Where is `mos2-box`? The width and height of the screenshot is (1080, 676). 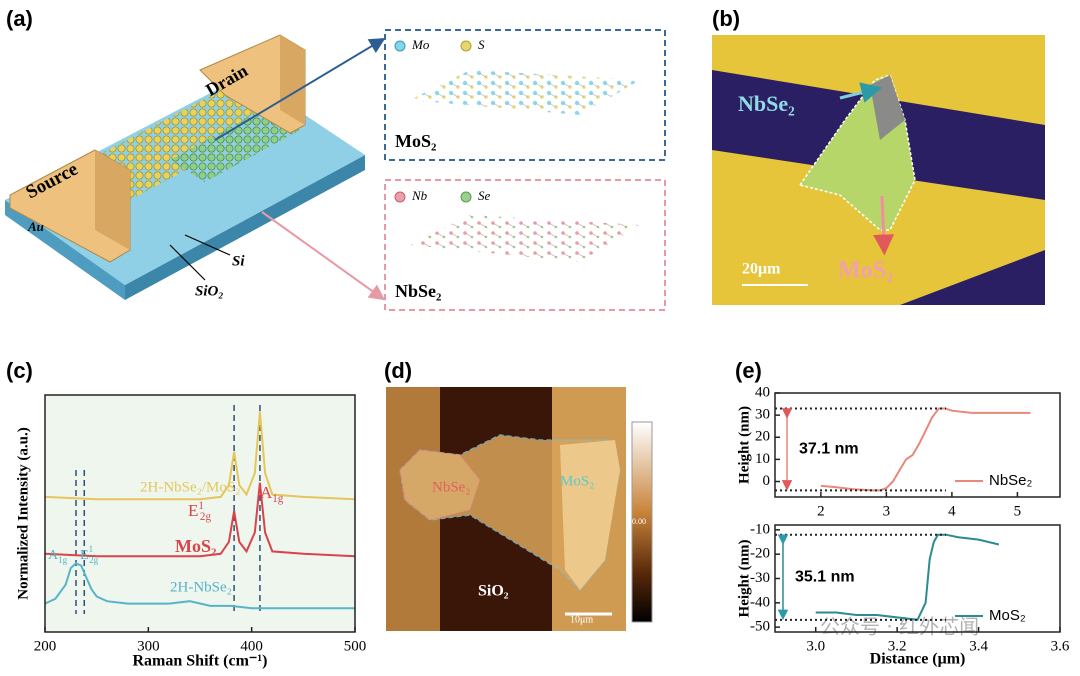 mos2-box is located at coordinates (525, 95).